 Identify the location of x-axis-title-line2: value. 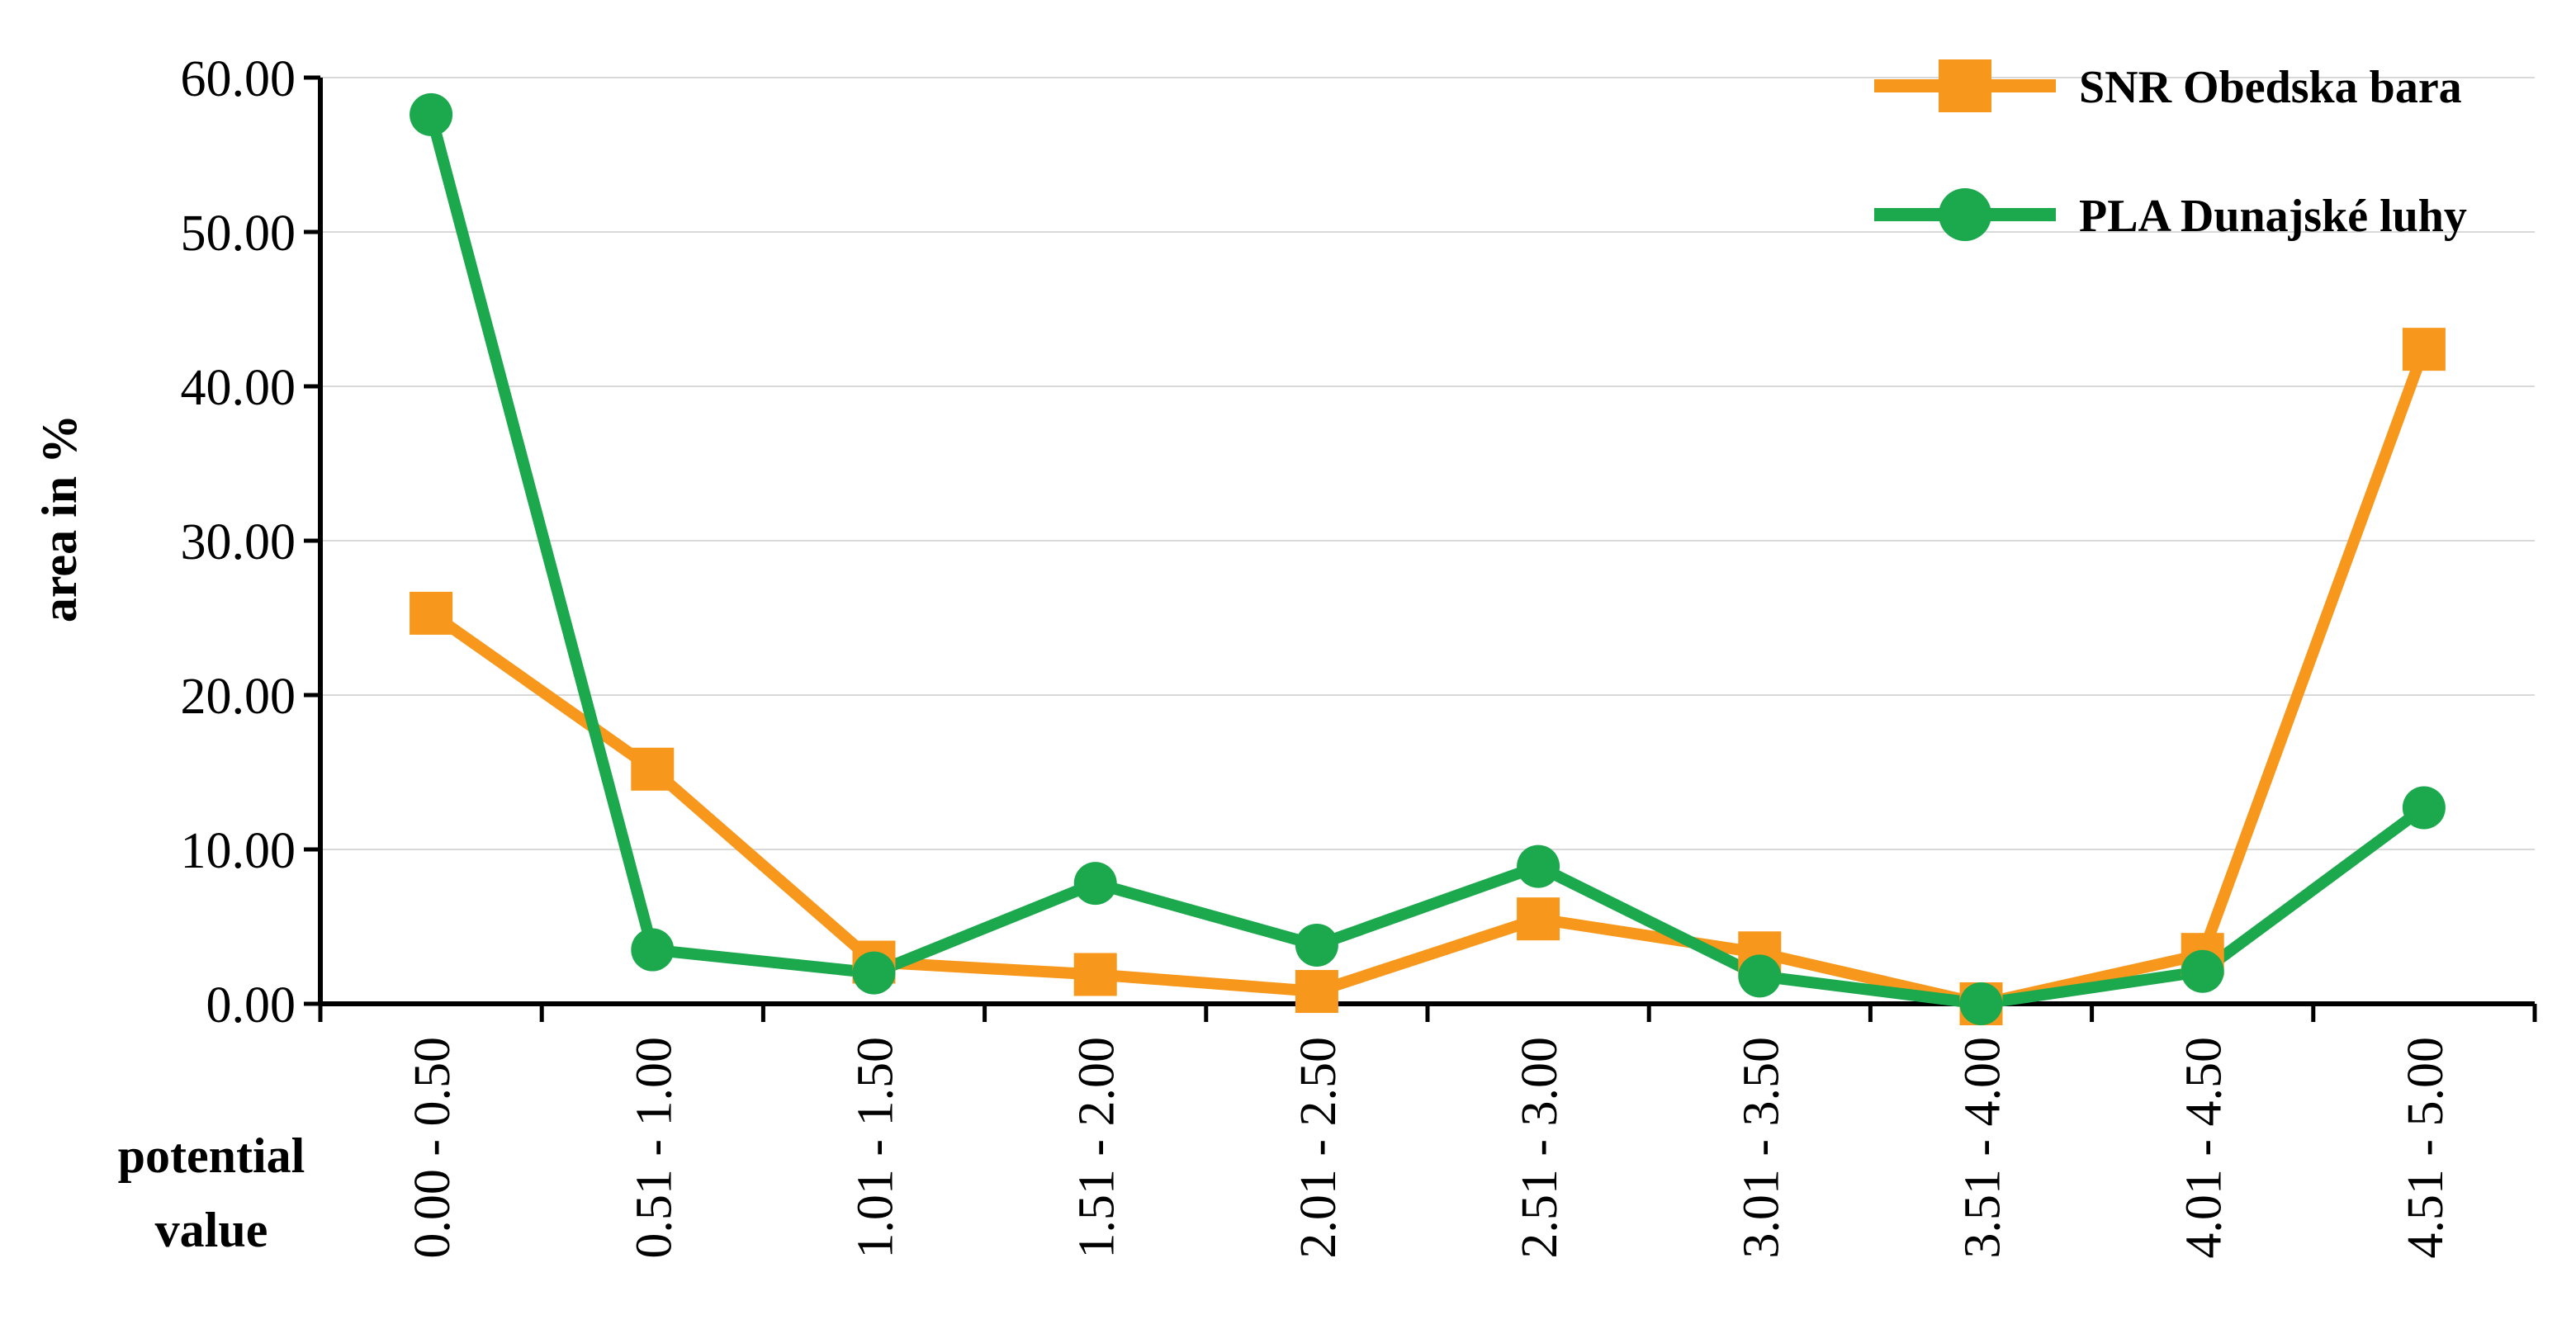
(211, 1230).